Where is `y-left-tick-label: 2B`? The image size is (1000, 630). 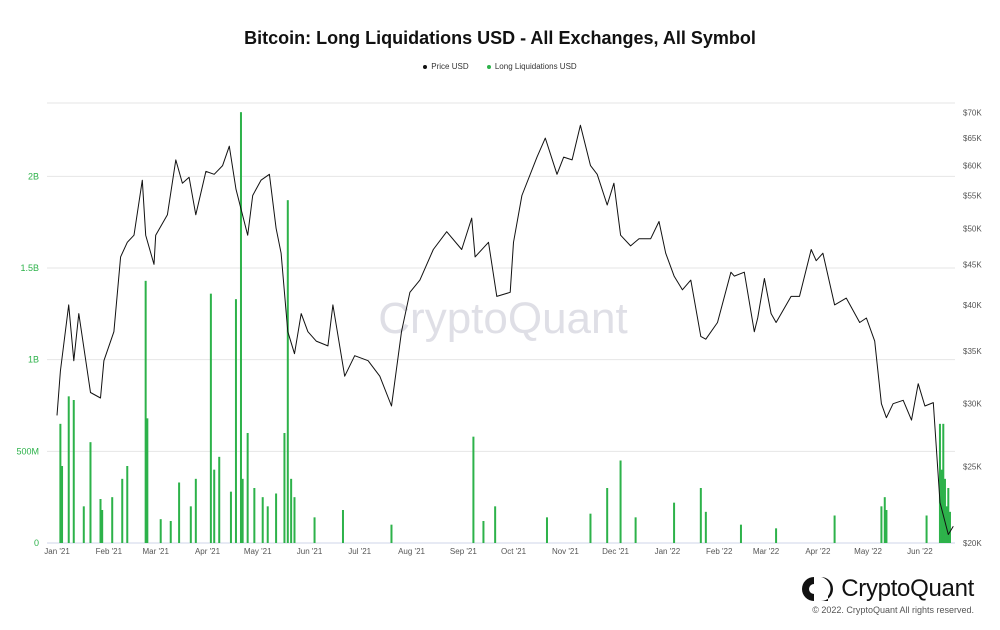 y-left-tick-label: 2B is located at coordinates (33, 176).